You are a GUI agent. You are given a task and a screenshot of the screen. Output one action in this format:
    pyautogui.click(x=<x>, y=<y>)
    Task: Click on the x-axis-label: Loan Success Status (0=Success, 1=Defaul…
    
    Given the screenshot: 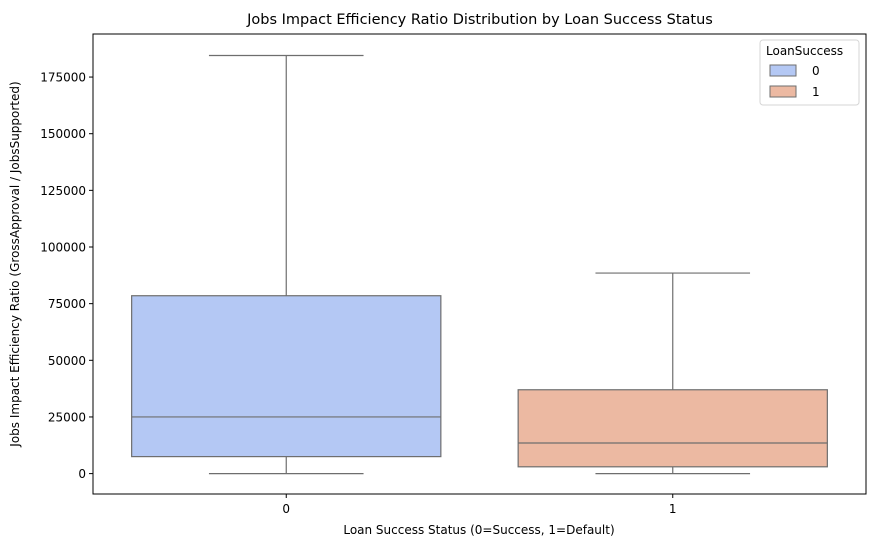 What is the action you would take?
    pyautogui.click(x=478, y=530)
    